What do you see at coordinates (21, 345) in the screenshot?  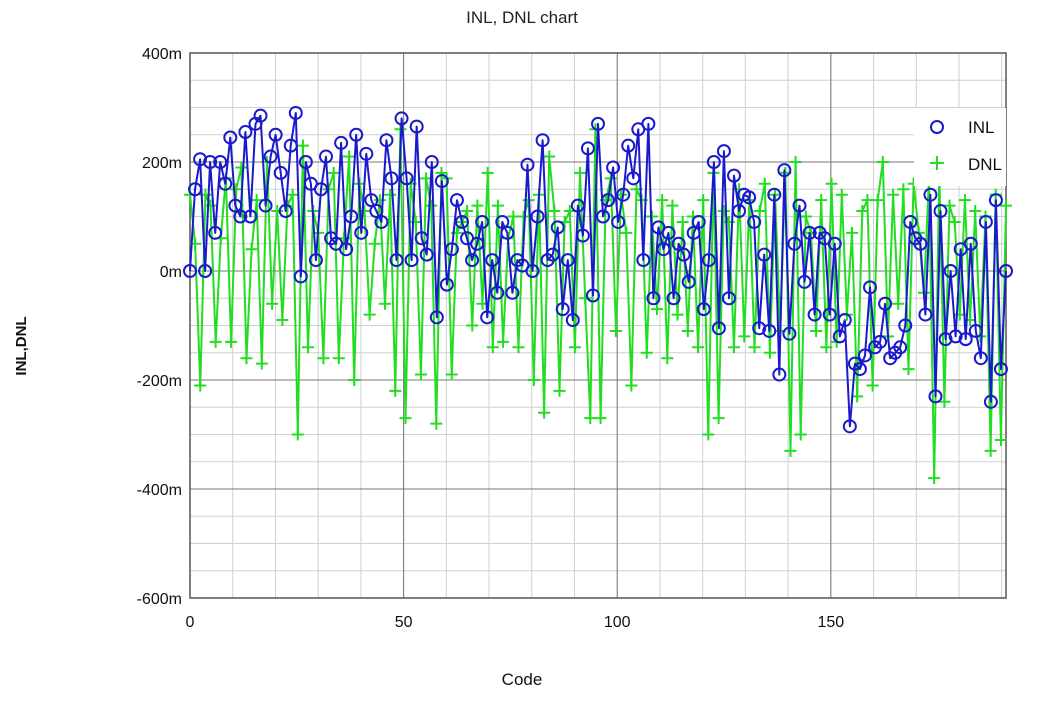 I see `y-axis-label: INL,DNL` at bounding box center [21, 345].